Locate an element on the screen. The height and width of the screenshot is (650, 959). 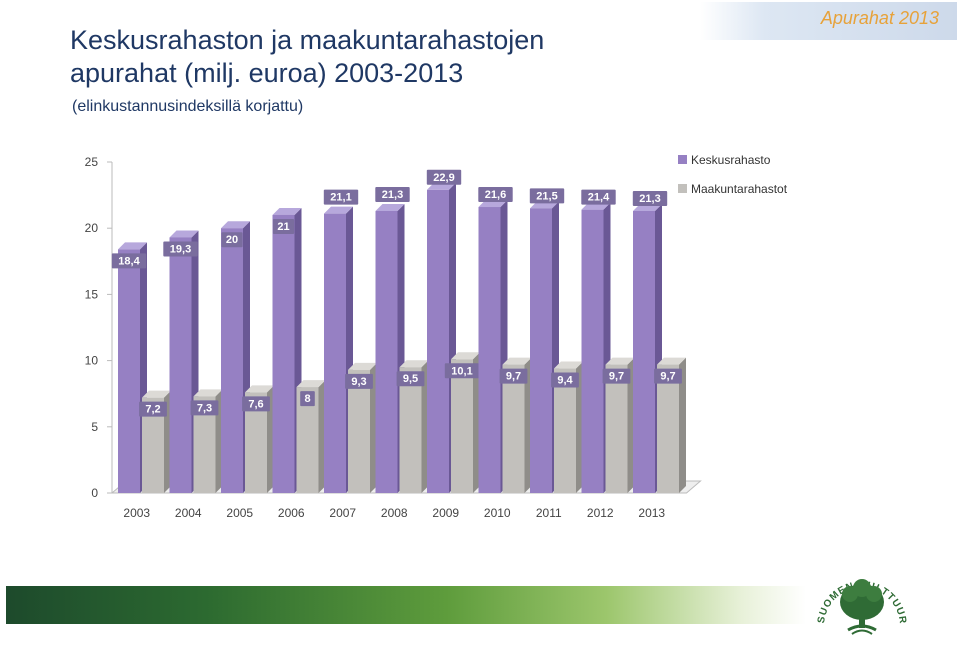
x-tick-label: 2013 is located at coordinates (651, 513).